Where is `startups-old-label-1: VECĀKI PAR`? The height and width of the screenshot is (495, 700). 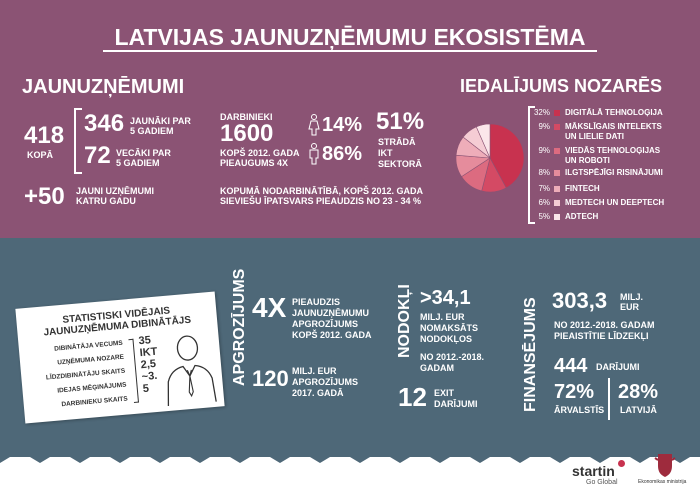
startups-old-label-1: VECĀKI PAR is located at coordinates (143, 153).